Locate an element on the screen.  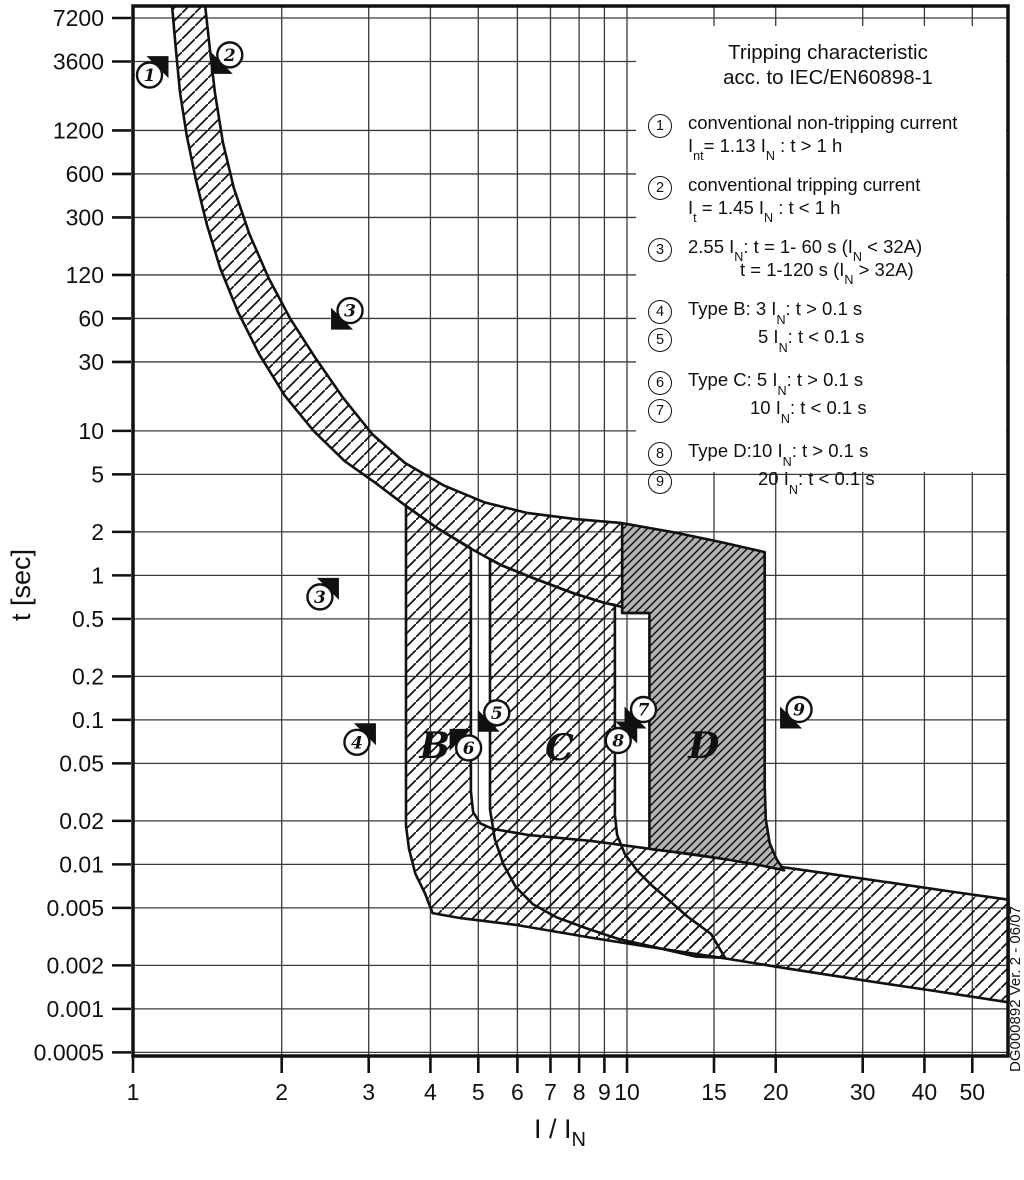
legend-item-line: Type D:10 IN: t > 0.1 s is located at coordinates (778, 454).